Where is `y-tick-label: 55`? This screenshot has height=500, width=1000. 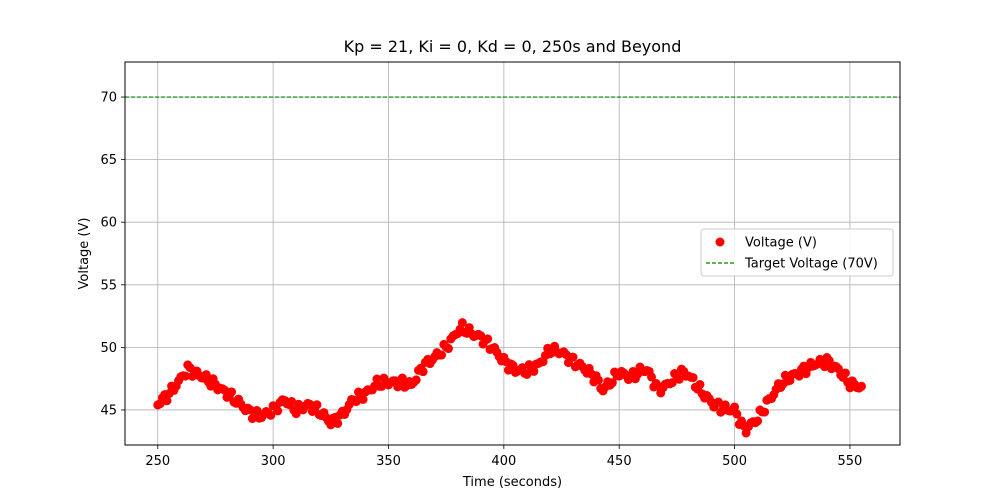
y-tick-label: 55 is located at coordinates (108, 285).